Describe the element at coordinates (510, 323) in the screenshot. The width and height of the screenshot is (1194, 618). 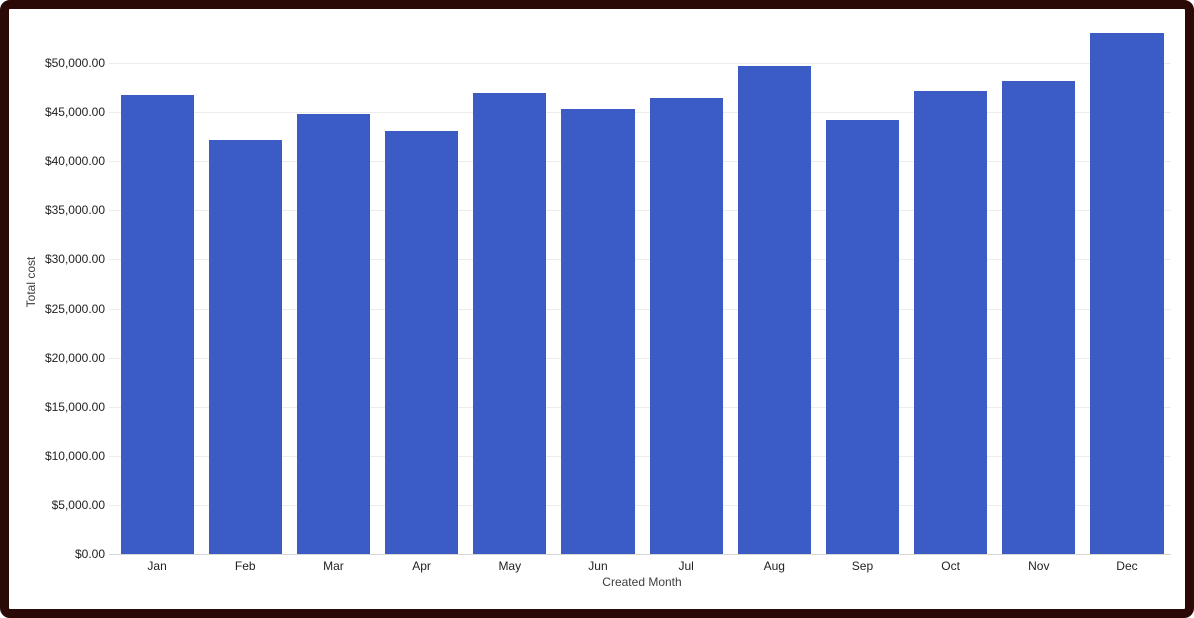
I see `bar-may` at that location.